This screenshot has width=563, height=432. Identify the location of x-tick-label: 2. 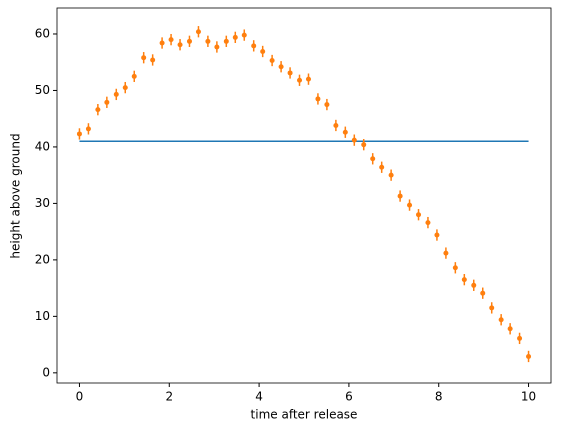
(169, 397).